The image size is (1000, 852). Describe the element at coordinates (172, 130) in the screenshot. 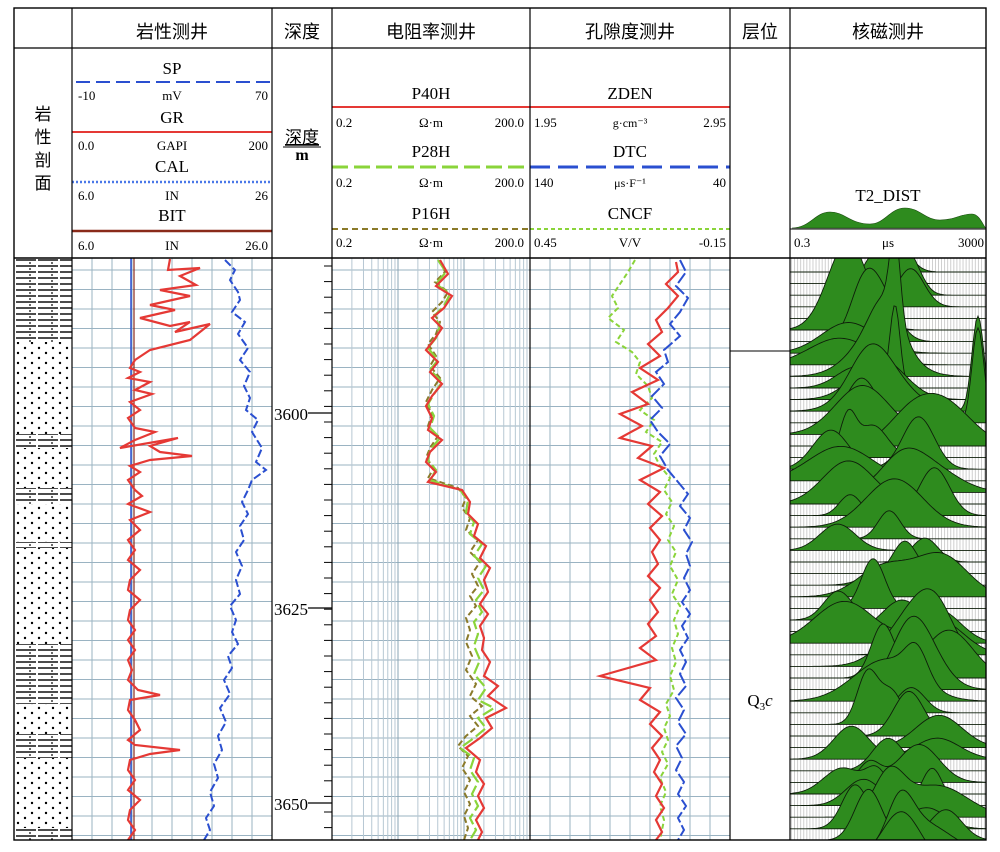

I see `legend-gr: GR 0.0 GAPI 200` at that location.